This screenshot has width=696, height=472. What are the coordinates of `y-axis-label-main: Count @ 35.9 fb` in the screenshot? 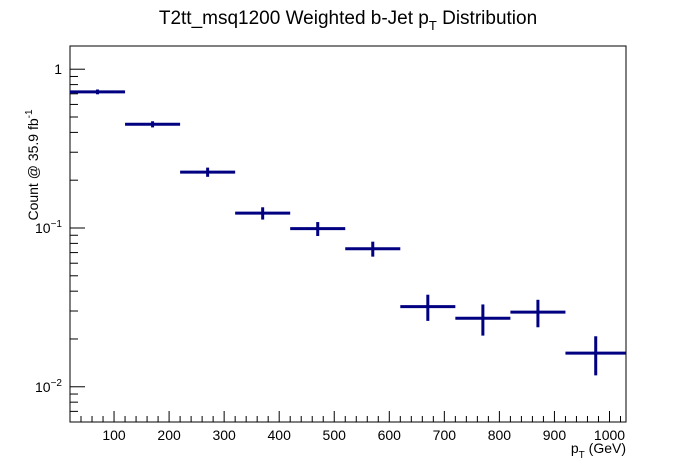 It's located at (33, 169).